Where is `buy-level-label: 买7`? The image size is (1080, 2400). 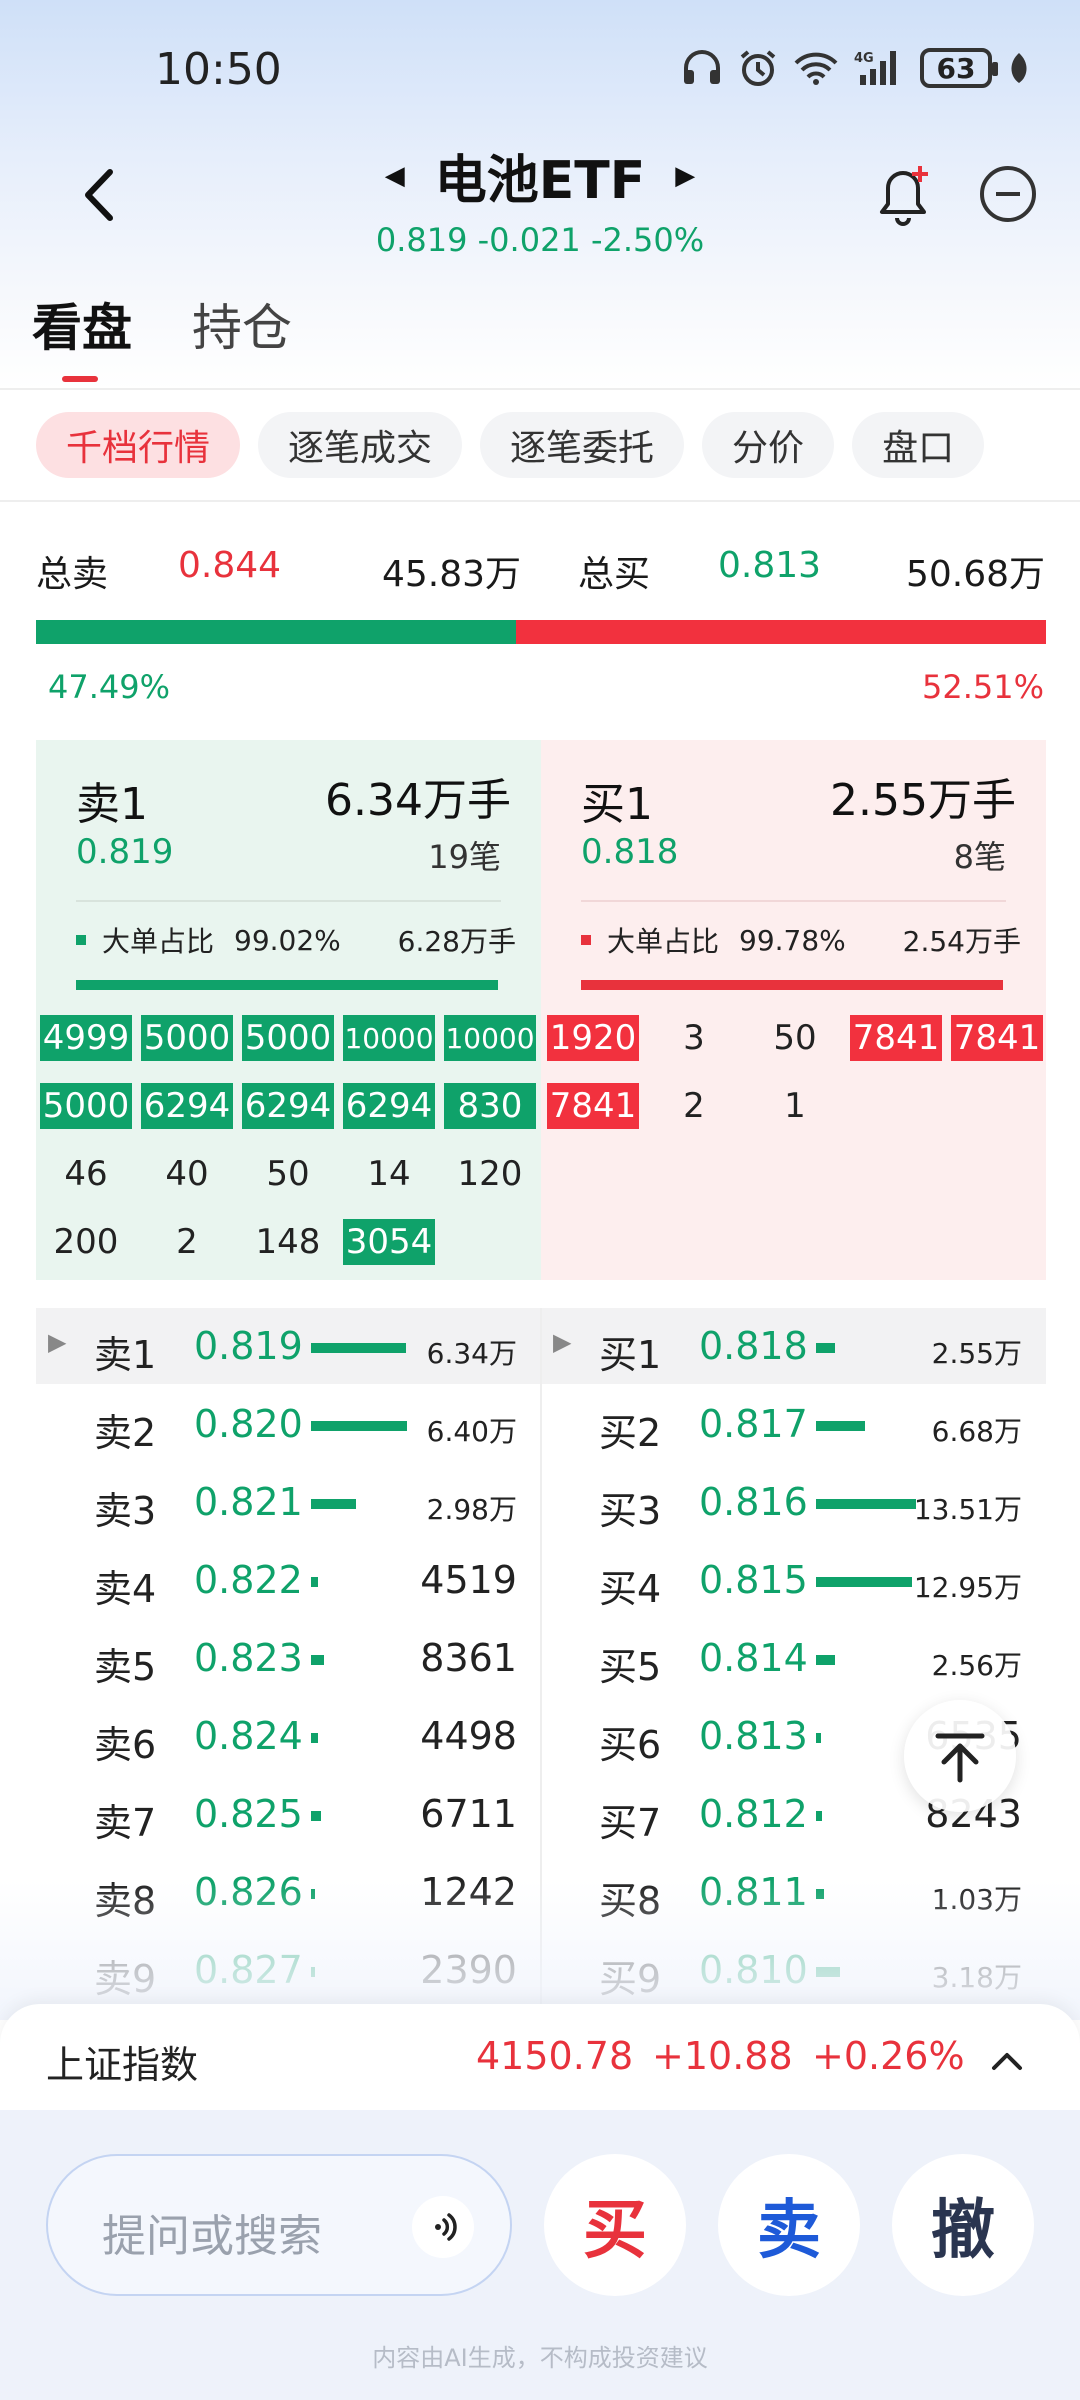 buy-level-label: 买7 is located at coordinates (630, 1823).